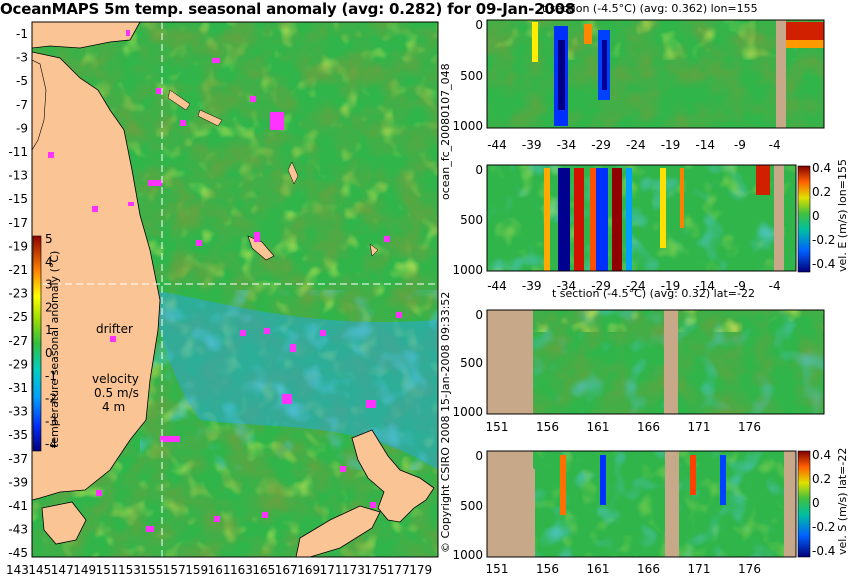 The image size is (850, 580). Describe the element at coordinates (655, 362) in the screenshot. I see `t-section-lat-panel` at that location.